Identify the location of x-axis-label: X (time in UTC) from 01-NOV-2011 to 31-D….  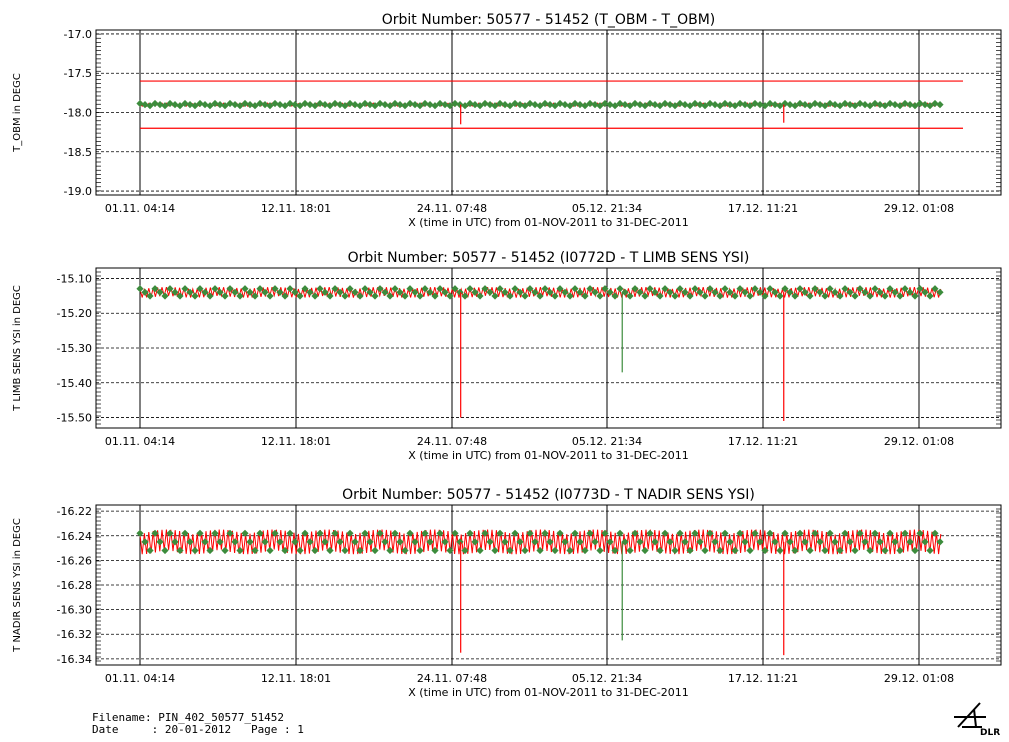
(548, 692).